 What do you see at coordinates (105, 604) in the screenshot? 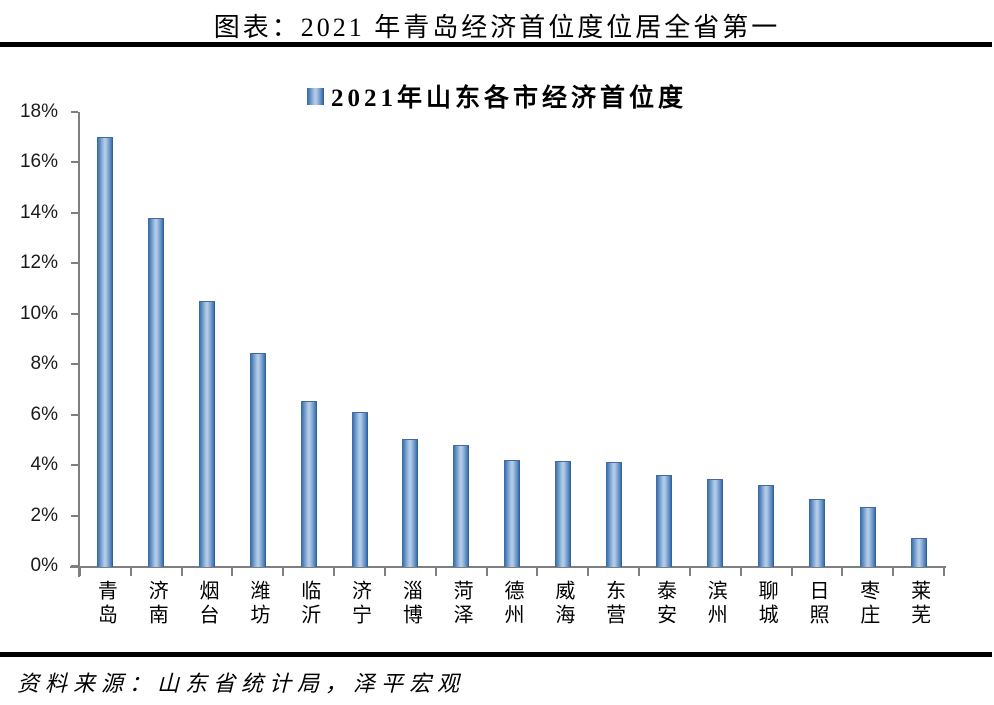
I see `x-label: 青岛` at bounding box center [105, 604].